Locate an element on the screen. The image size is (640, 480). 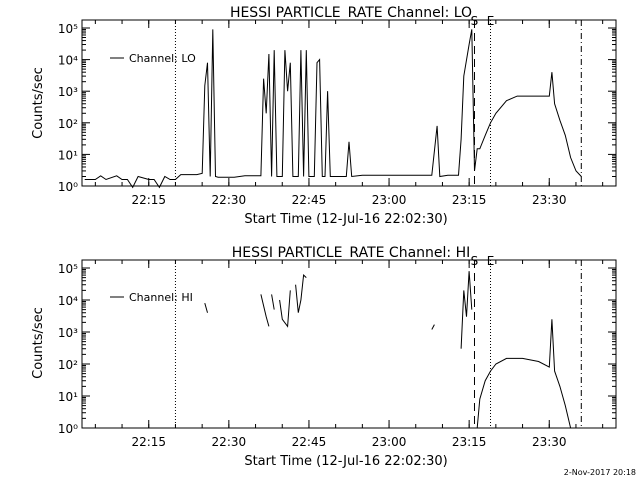
y-tick-label-lo: 10¹ is located at coordinates (68, 155).